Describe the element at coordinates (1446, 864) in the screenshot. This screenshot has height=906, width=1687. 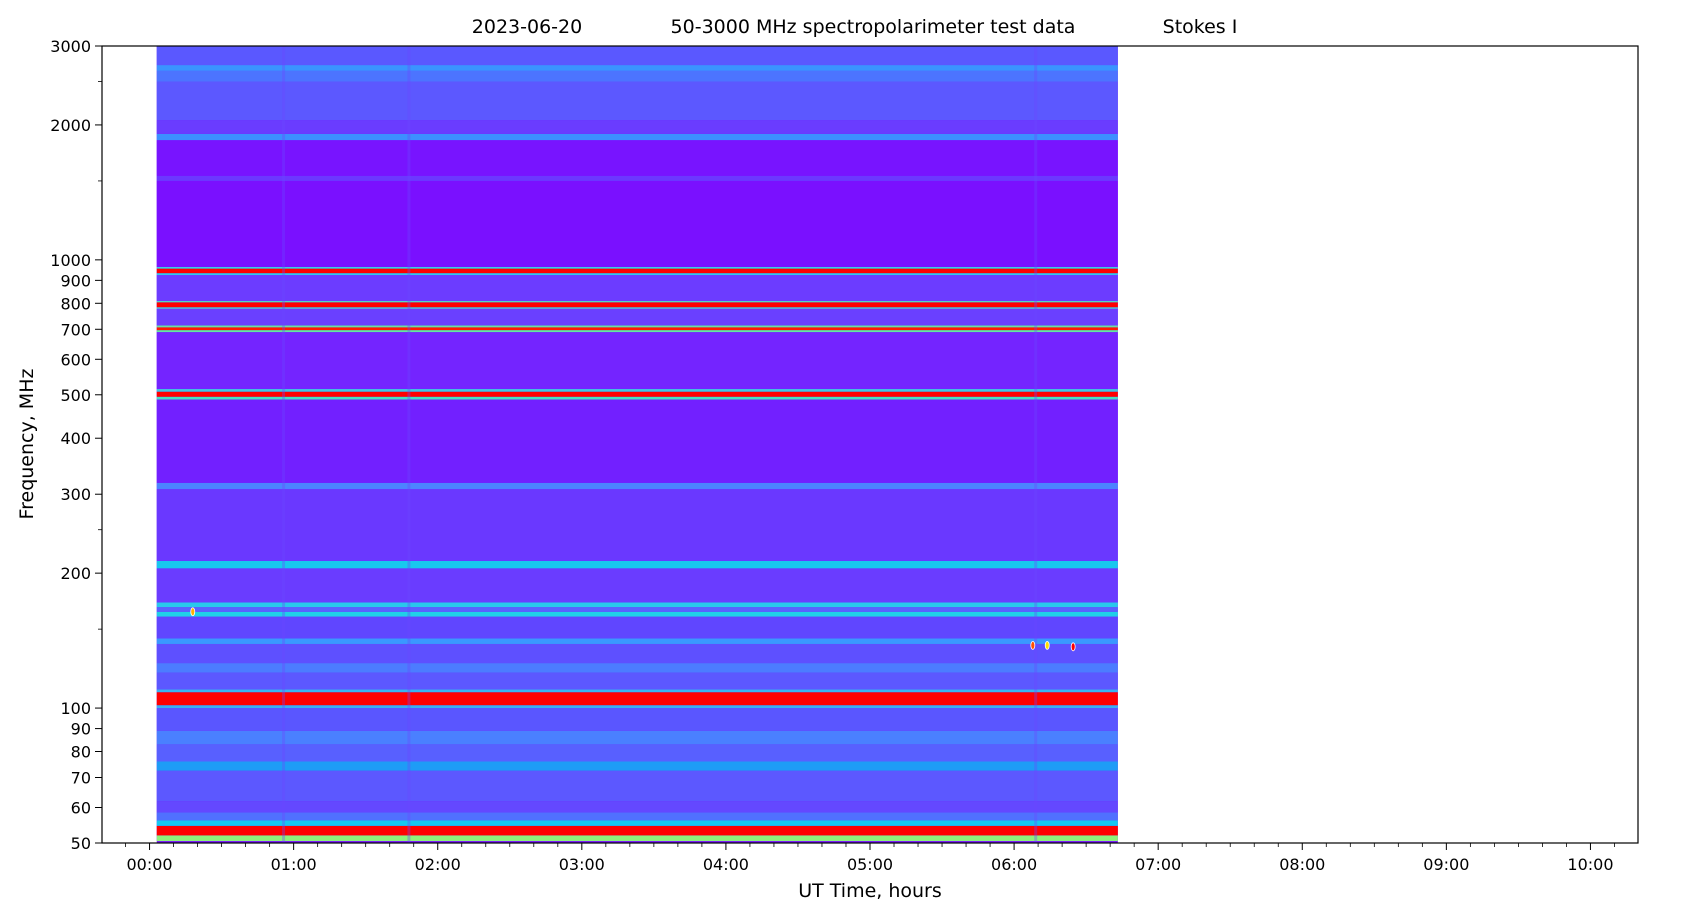
I see `x-tick-label: 09:00` at that location.